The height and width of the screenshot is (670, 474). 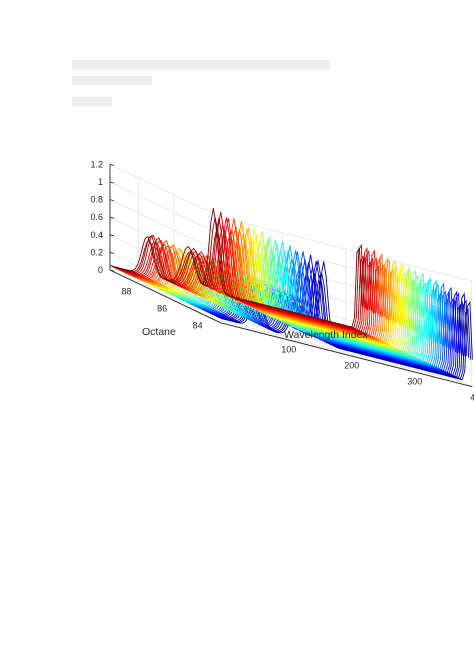 I want to click on z-tick-label: 0, so click(x=100, y=270).